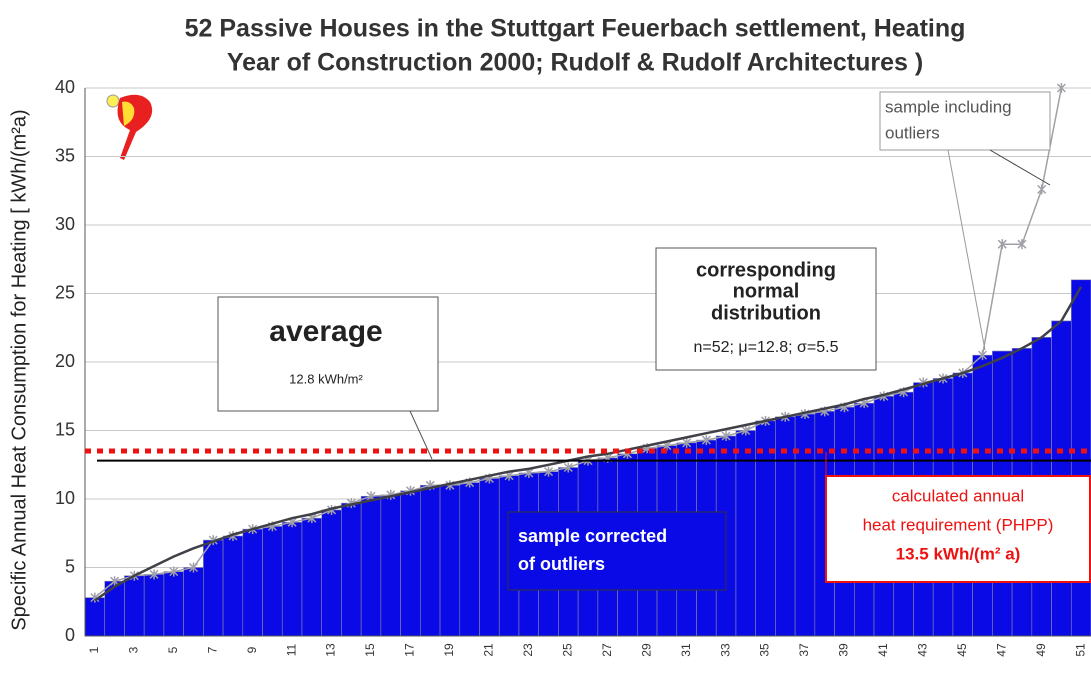 This screenshot has height=684, width=1091. Describe the element at coordinates (766, 347) in the screenshot. I see `annotation-text: n=52; μ=12.8; σ=5.5` at that location.